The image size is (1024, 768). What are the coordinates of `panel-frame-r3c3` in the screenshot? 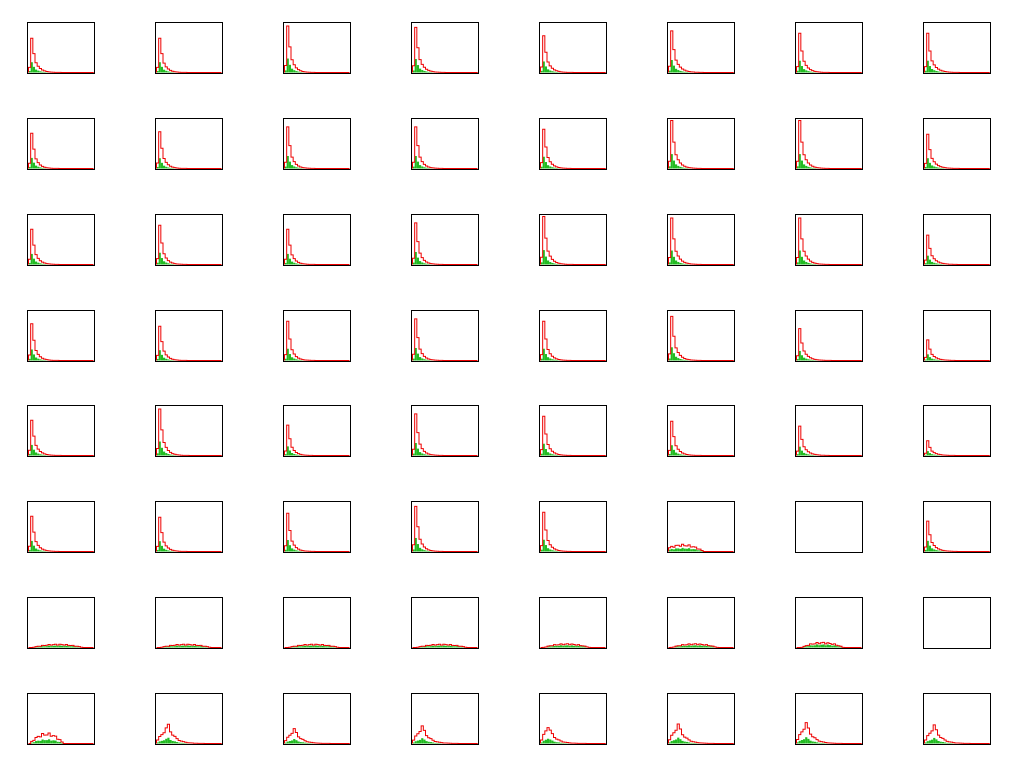 It's located at (445, 336).